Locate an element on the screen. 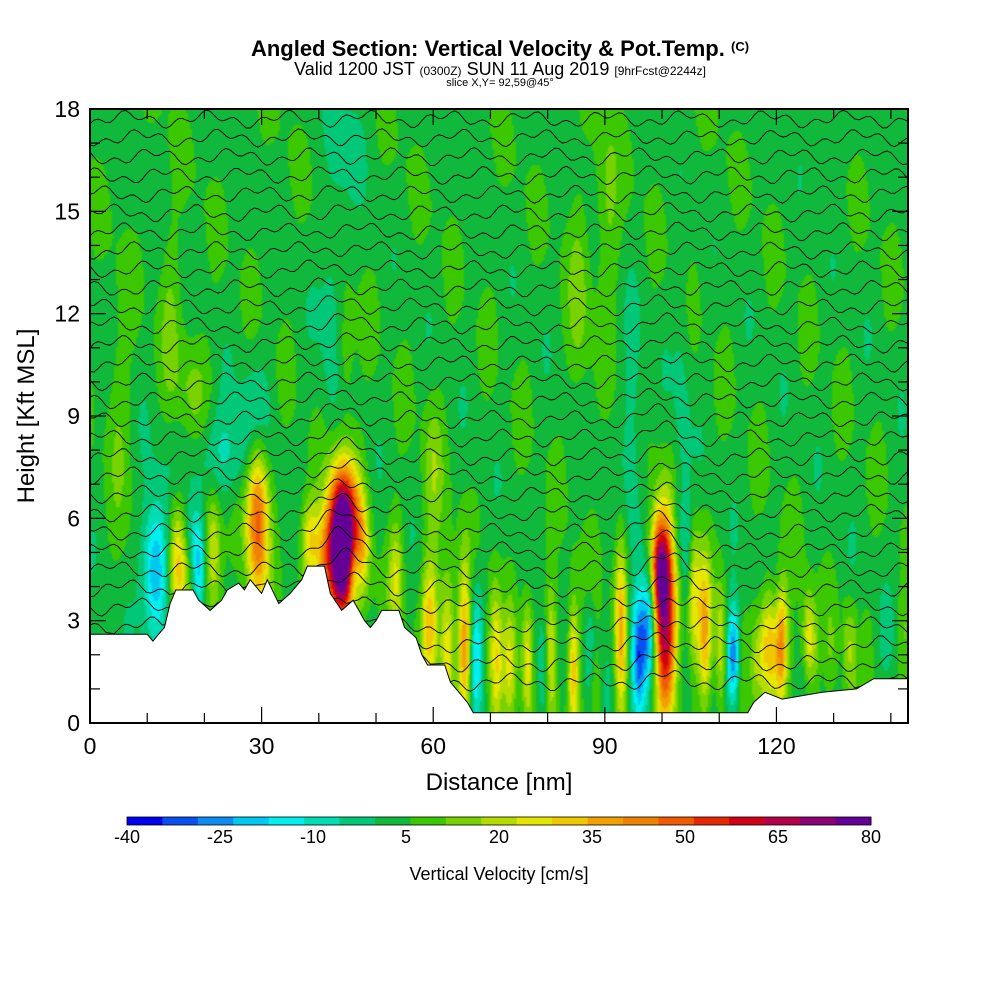 Image resolution: width=1000 pixels, height=1000 pixels. x-tick-label: 30 is located at coordinates (262, 746).